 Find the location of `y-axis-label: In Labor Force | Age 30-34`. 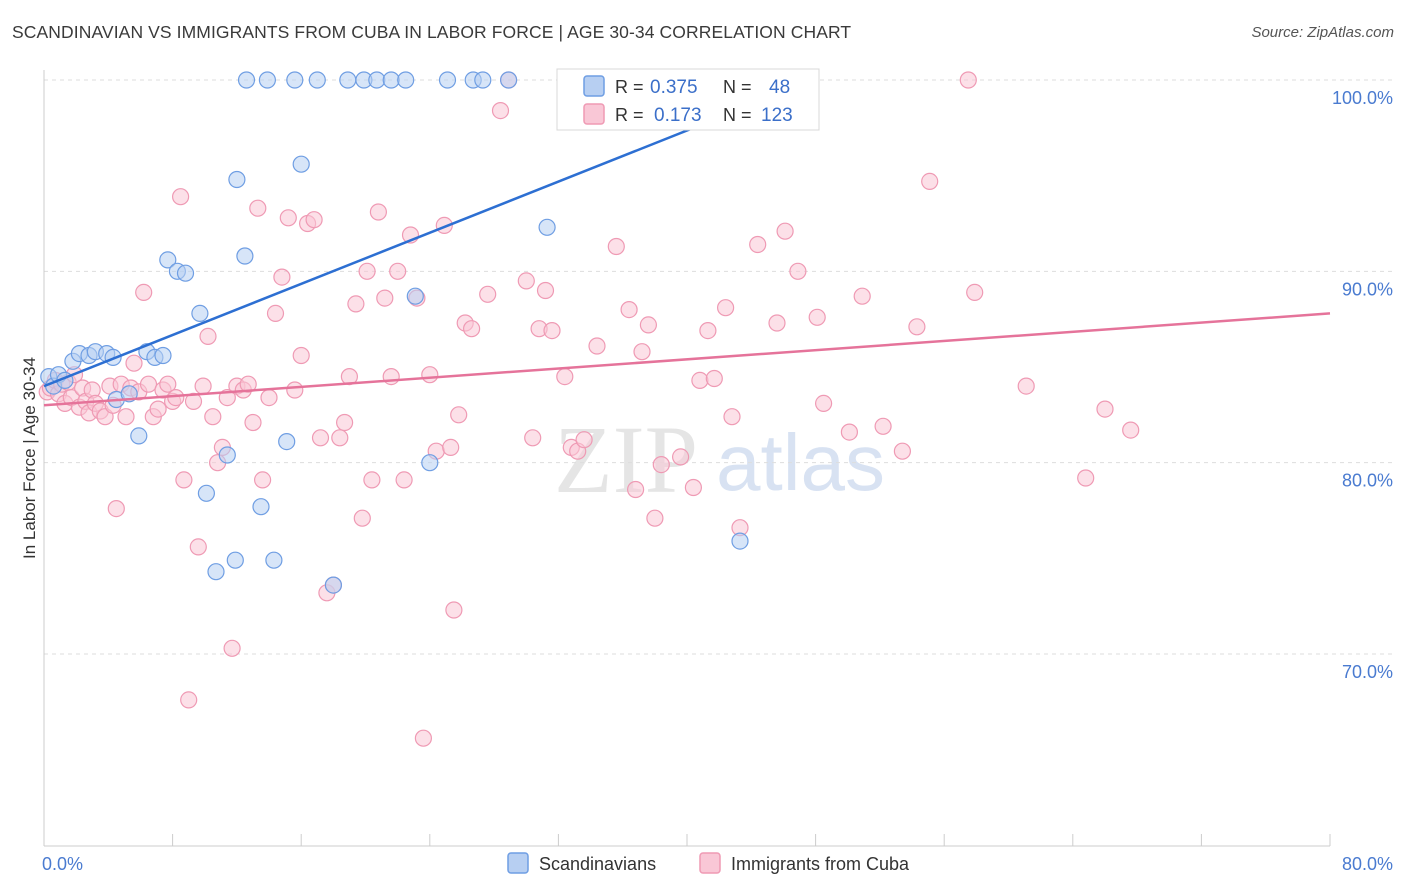

y-axis-label: In Labor Force | Age 30-34 is located at coordinates (29, 458).